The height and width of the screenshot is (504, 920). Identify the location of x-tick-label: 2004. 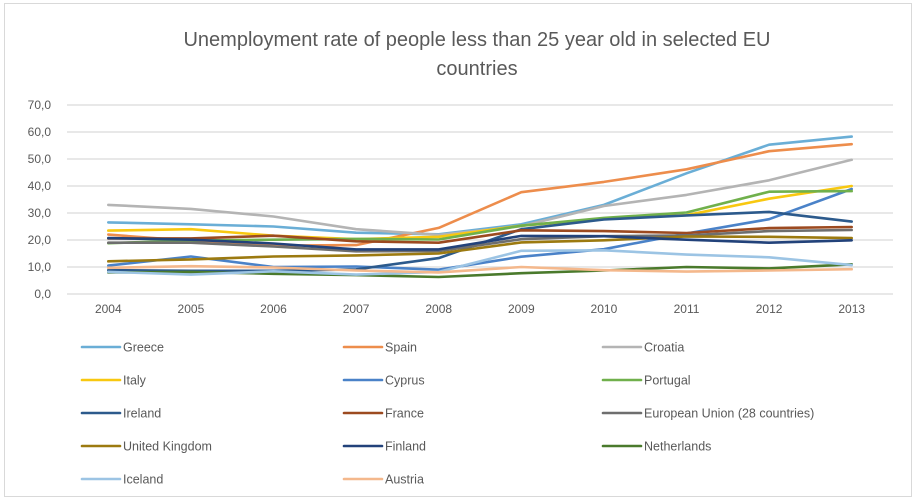
(108, 309).